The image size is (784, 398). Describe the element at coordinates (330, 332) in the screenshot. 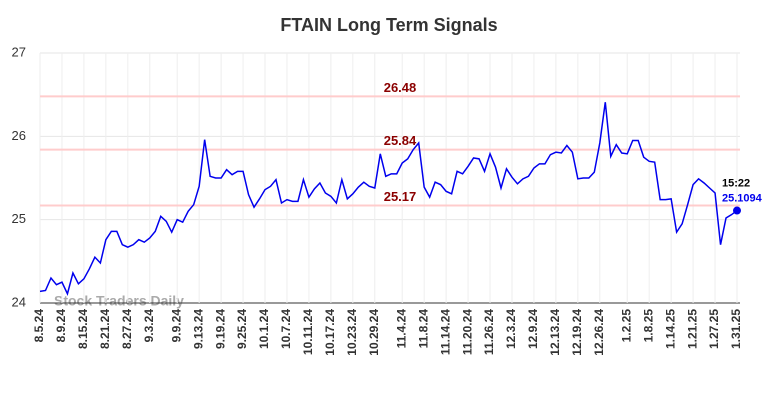

I see `x-tick-label: 10.17.24` at that location.